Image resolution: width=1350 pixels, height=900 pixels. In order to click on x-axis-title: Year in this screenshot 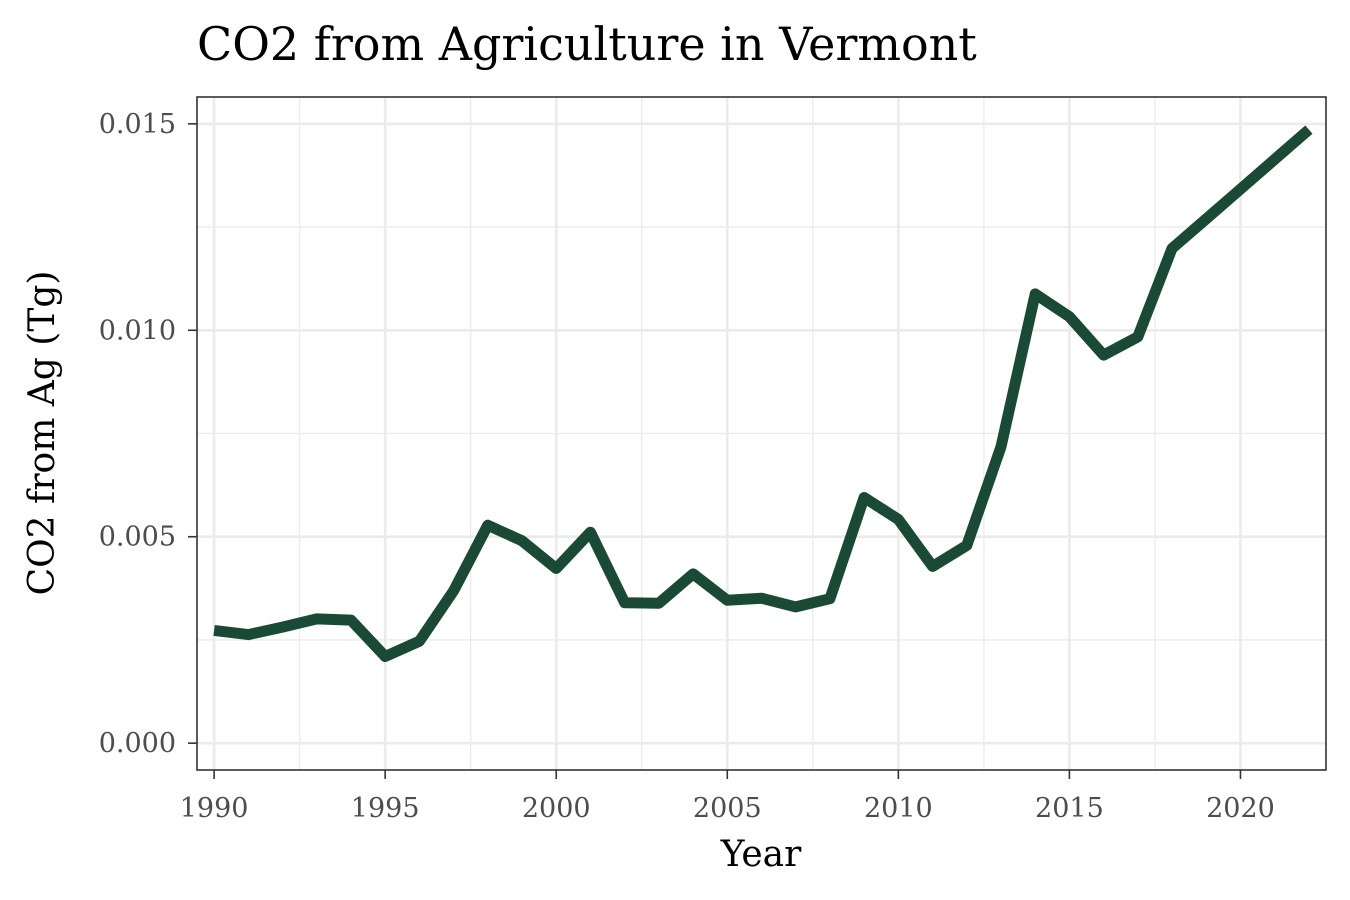, I will do `click(761, 854)`.